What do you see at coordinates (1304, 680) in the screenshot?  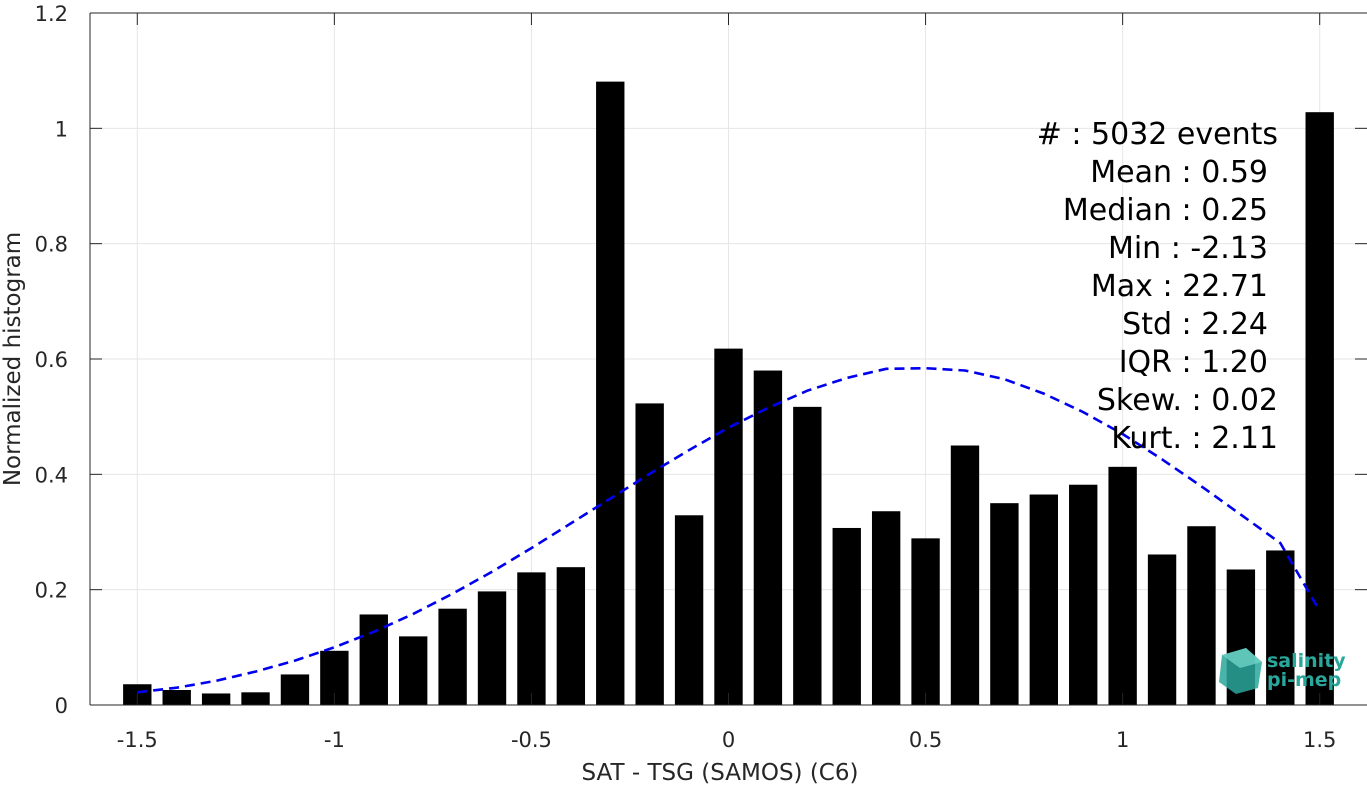 I see `logo-line2: pi-mep` at bounding box center [1304, 680].